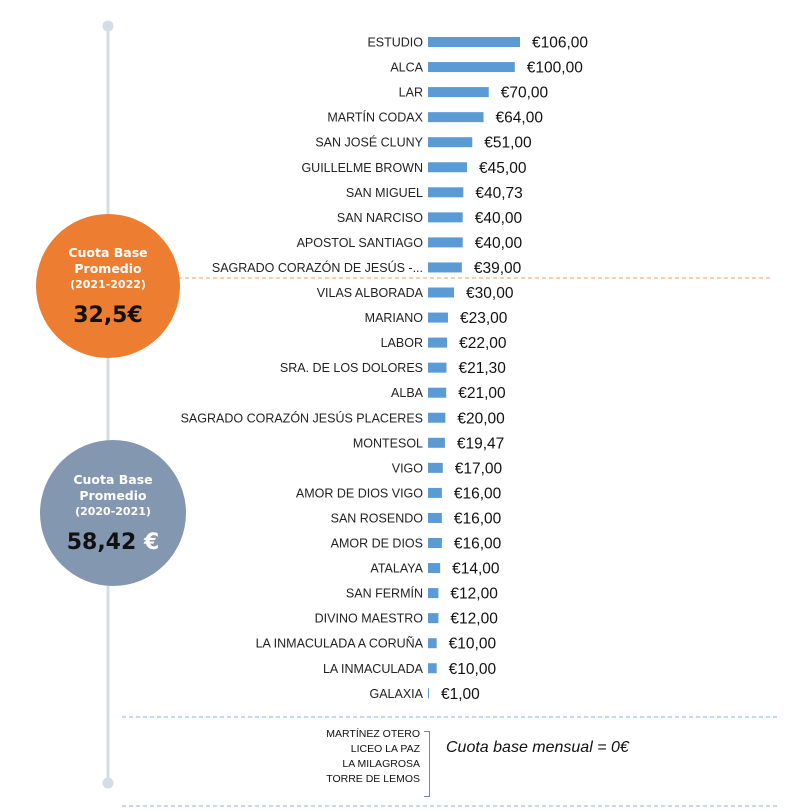 This screenshot has width=796, height=811. I want to click on value-label: €21,30, so click(482, 368).